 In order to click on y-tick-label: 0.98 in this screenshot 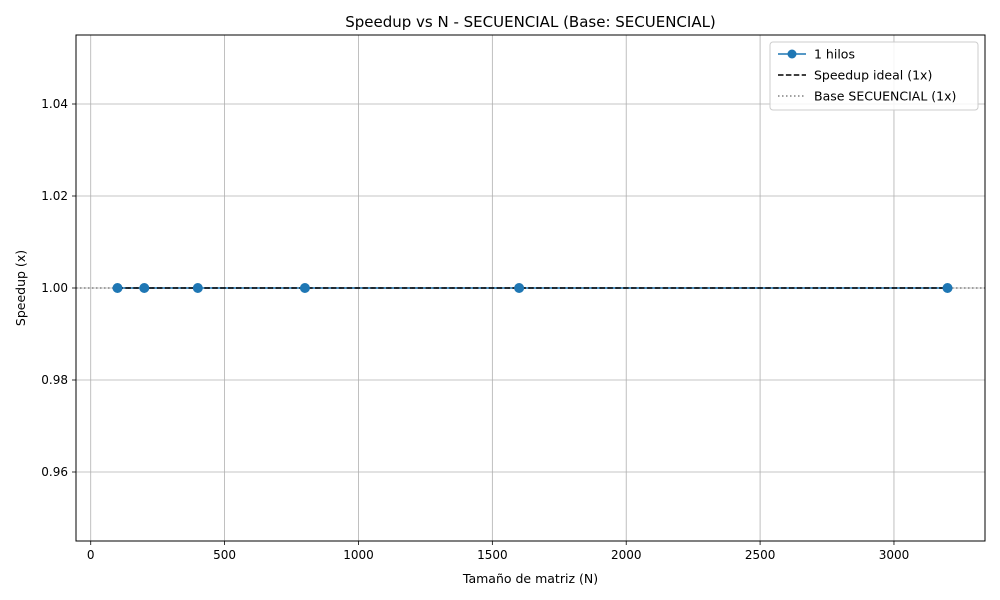, I will do `click(54, 380)`.